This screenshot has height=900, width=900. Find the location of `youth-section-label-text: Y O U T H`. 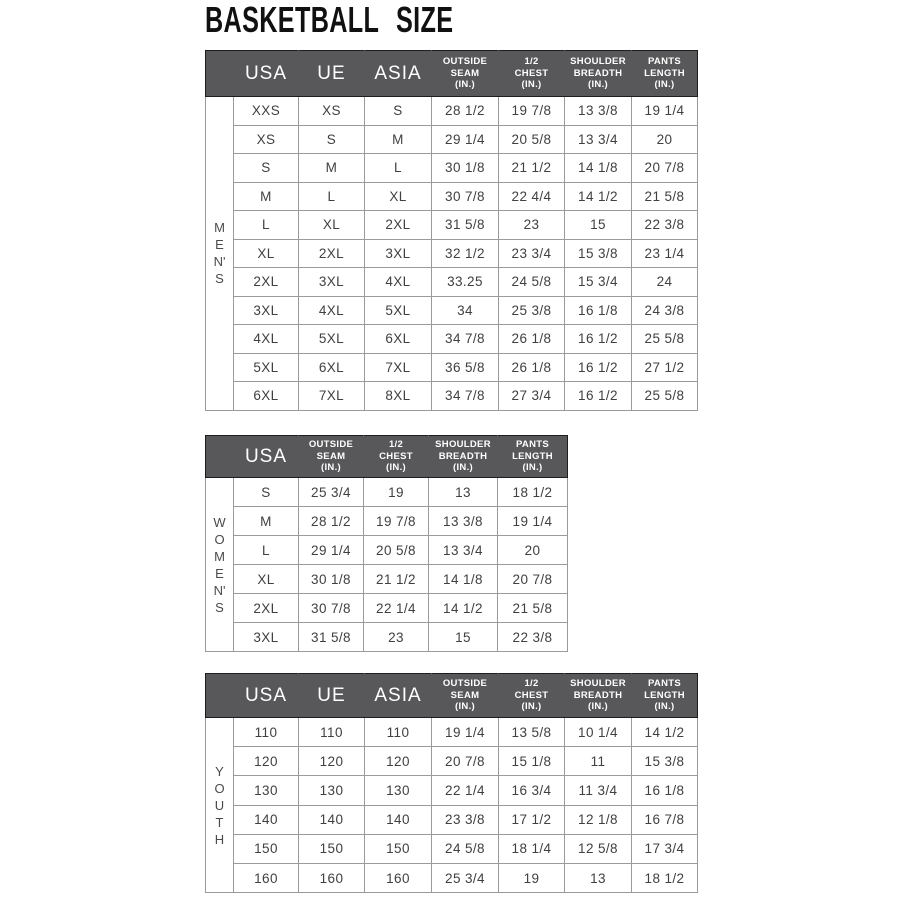

youth-section-label-text: Y O U T H is located at coordinates (219, 805).